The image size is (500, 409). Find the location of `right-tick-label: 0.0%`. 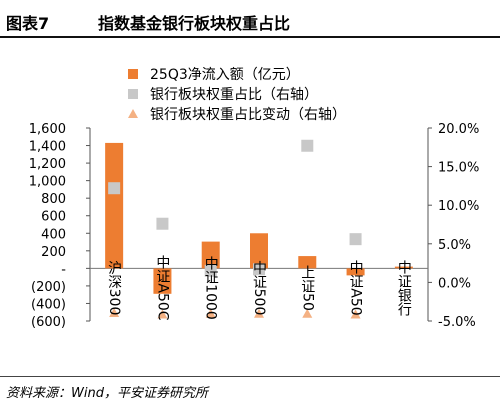

right-tick-label: 0.0% is located at coordinates (454, 283).